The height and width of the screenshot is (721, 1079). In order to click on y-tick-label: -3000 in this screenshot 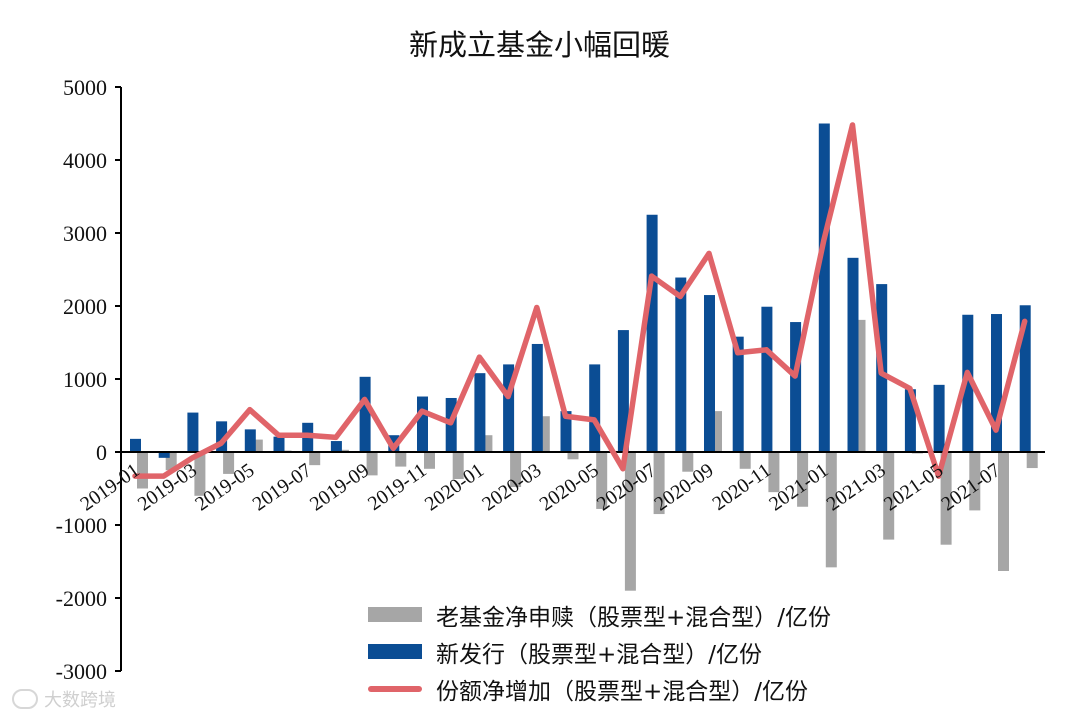, I will do `click(81, 671)`.